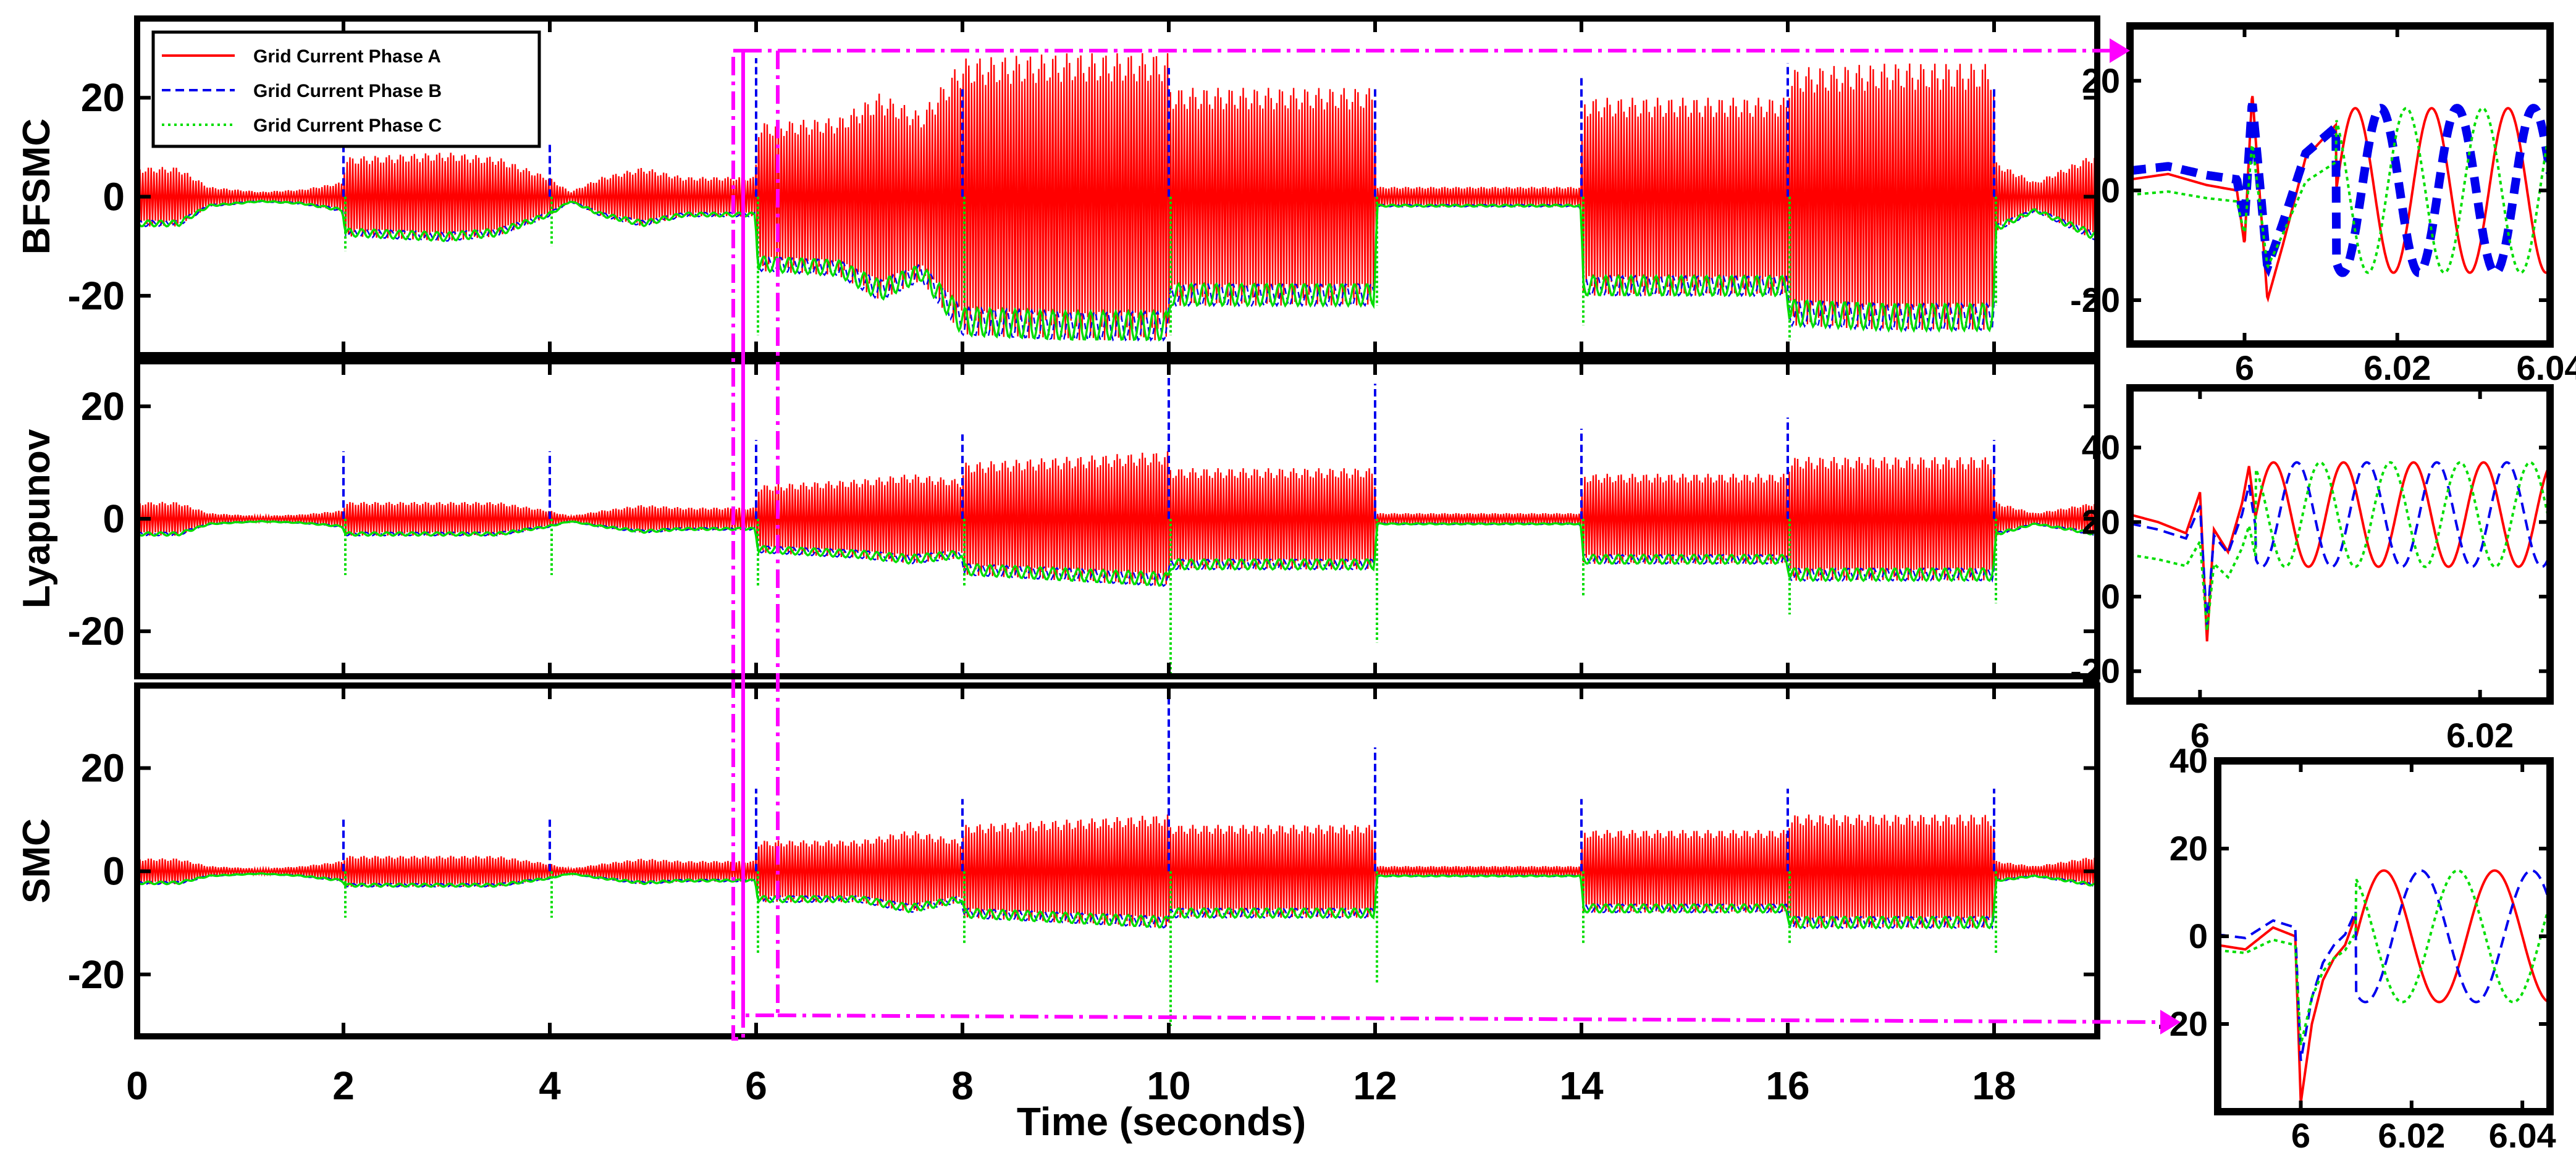 The height and width of the screenshot is (1158, 2576). I want to click on x-axis-label: Time (seconds), so click(1161, 1121).